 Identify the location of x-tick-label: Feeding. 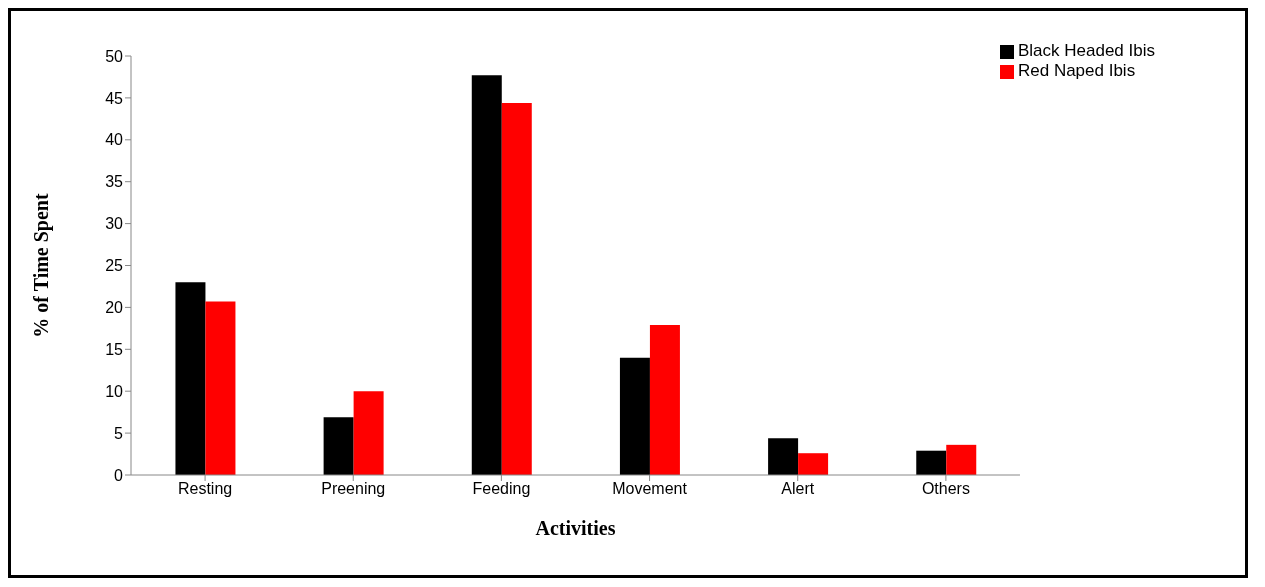
(501, 489).